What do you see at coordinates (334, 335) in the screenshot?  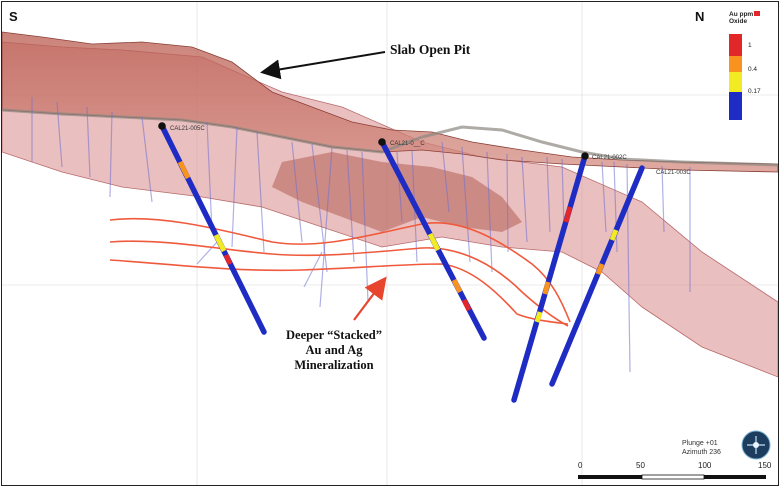 I see `annotation-line: Deeper “Stacked”` at bounding box center [334, 335].